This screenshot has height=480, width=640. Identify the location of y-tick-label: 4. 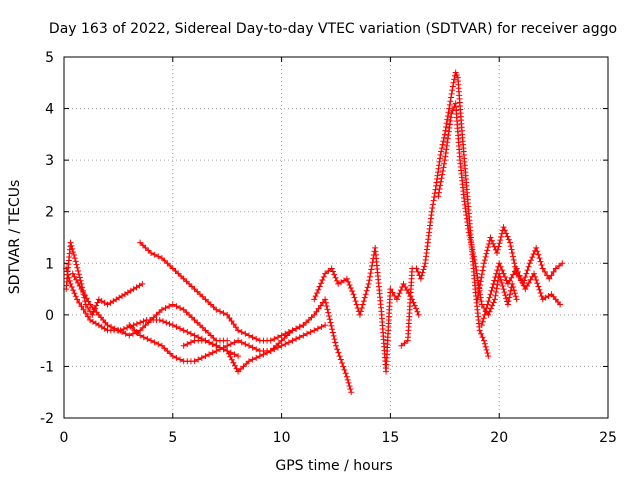
(49, 110).